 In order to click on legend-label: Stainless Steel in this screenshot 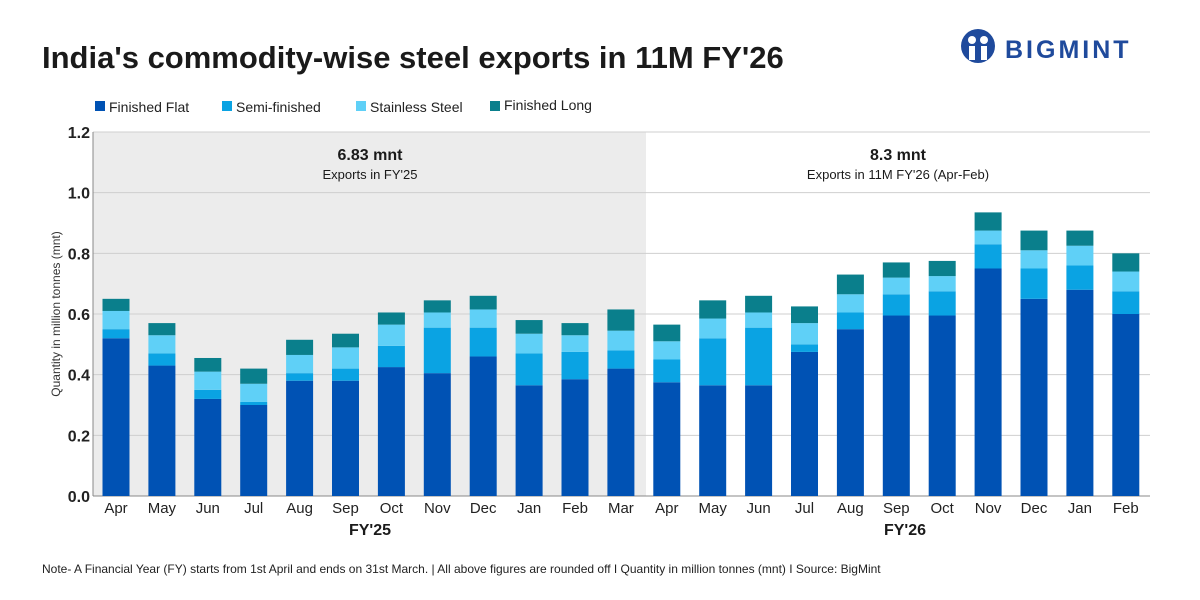, I will do `click(416, 107)`.